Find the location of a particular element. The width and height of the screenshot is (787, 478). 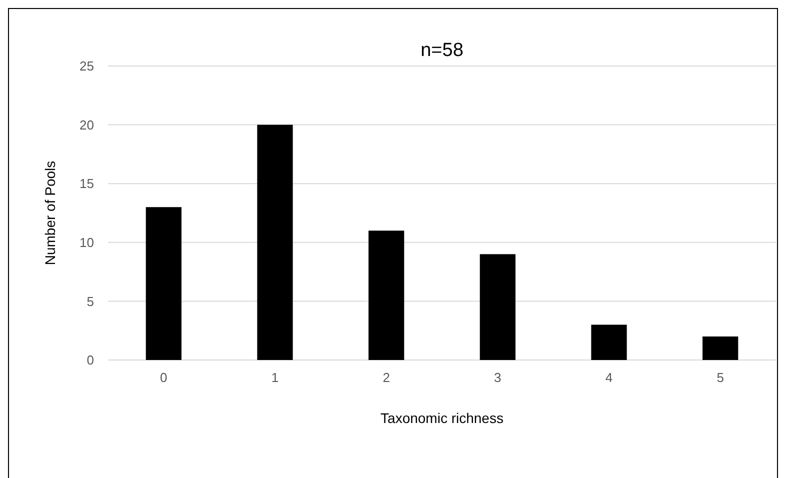

x-tick-label: 5 is located at coordinates (720, 377).